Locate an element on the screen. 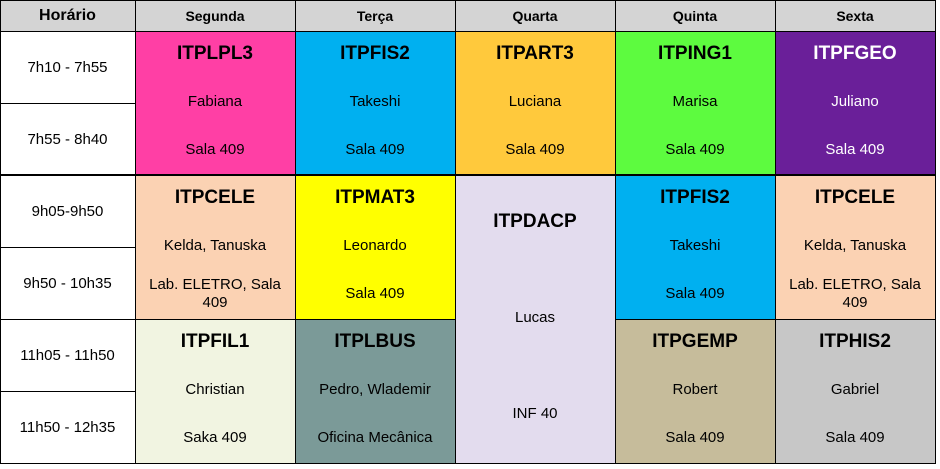  class-code: ITPGEMP is located at coordinates (695, 341).